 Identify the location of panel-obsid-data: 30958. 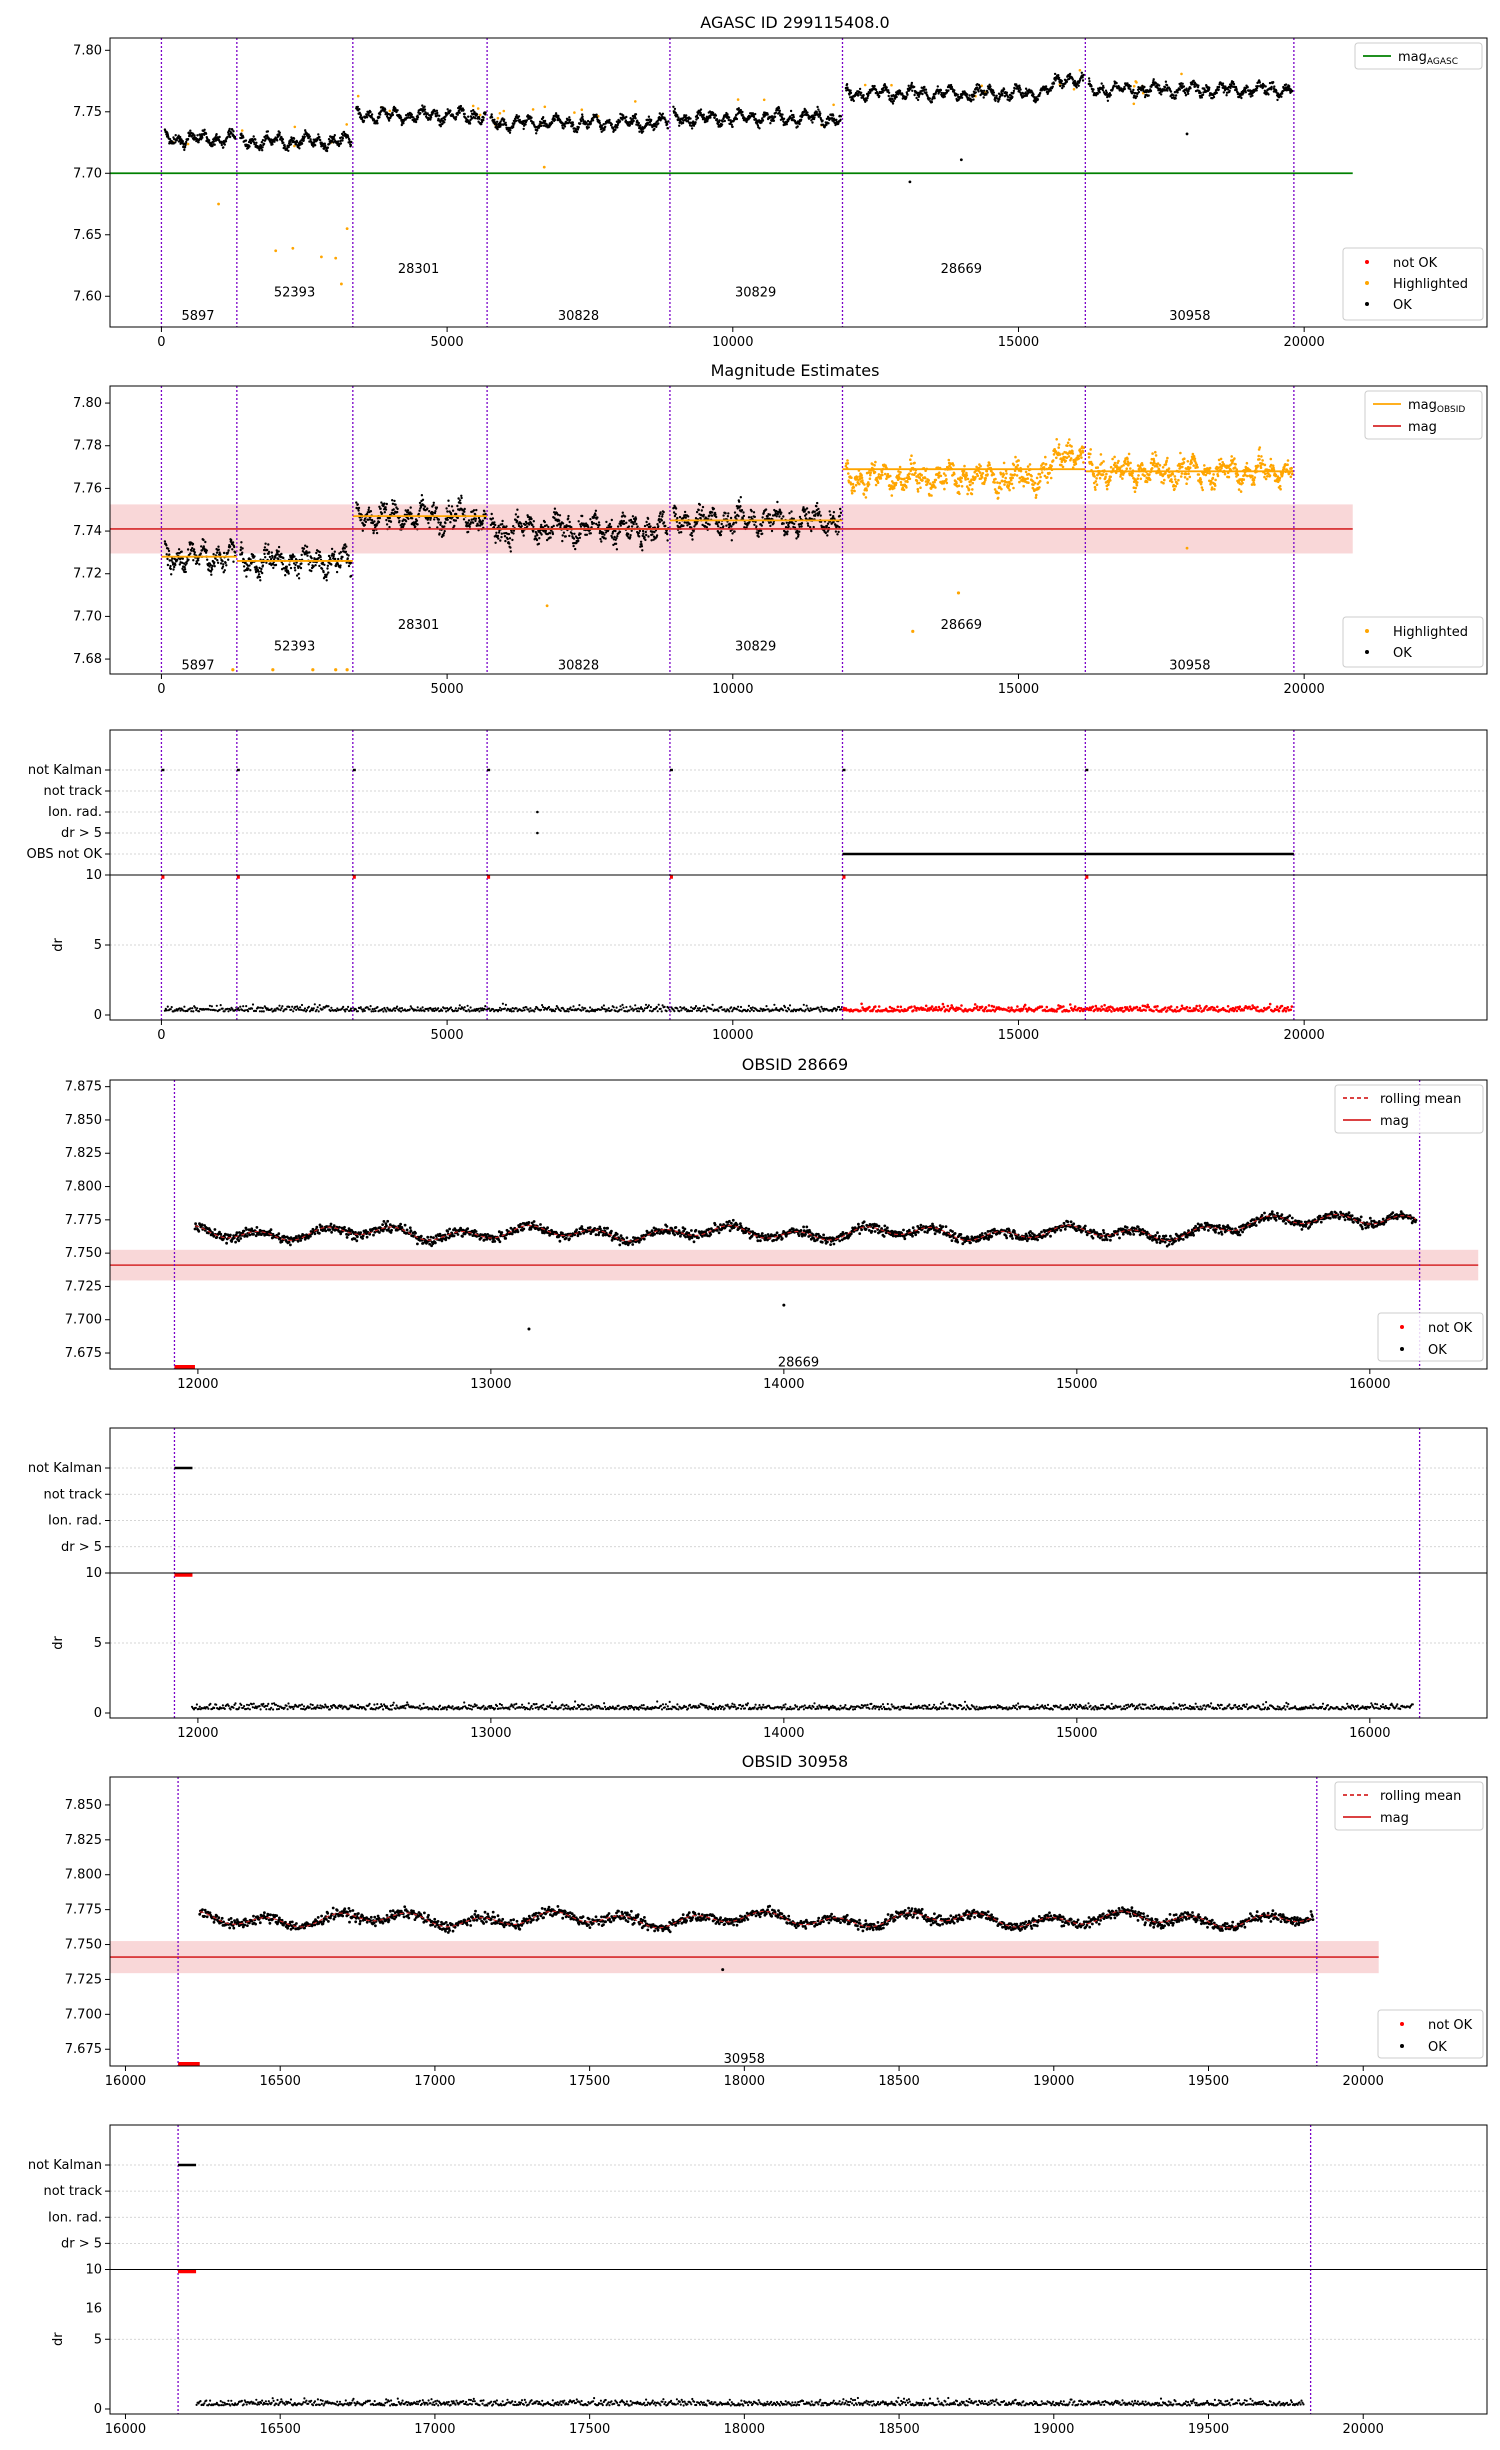
(744, 1921).